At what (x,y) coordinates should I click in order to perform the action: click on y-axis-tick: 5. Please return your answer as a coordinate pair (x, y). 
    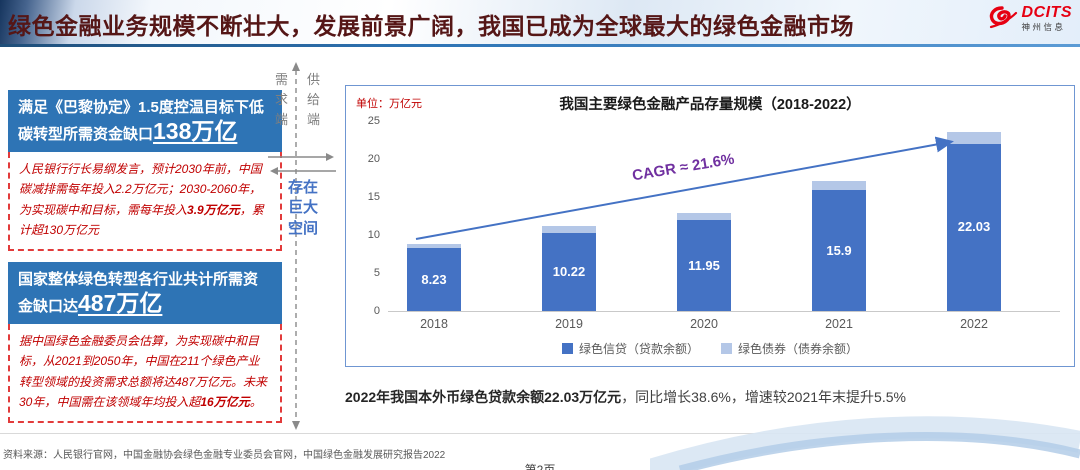
    Looking at the image, I should click on (376, 273).